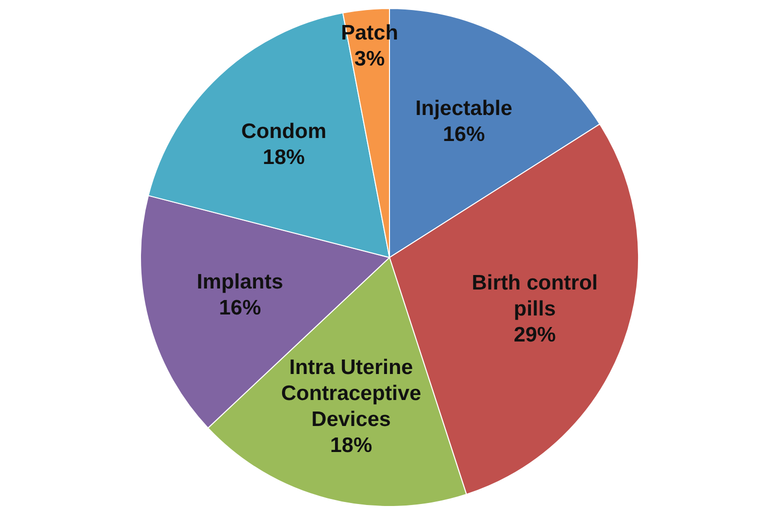  Describe the element at coordinates (535, 335) in the screenshot. I see `data-label: 29%` at that location.